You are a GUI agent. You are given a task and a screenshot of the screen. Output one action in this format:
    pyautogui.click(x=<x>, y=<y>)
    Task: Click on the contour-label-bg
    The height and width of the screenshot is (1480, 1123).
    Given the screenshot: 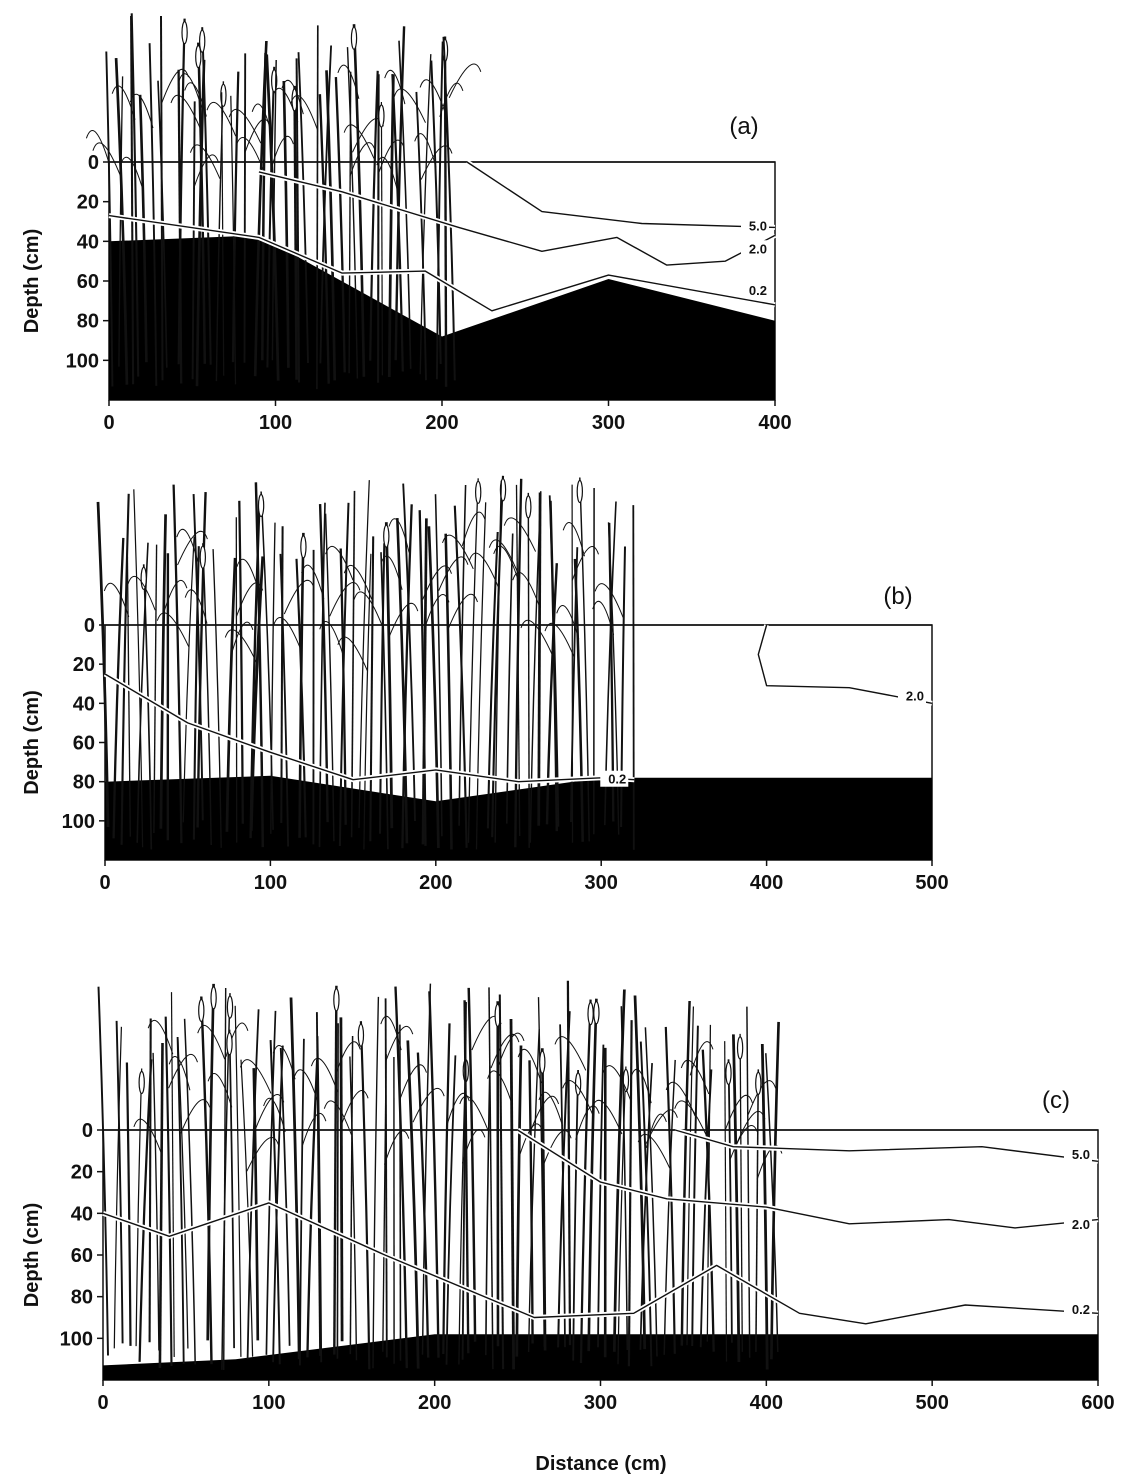 What is the action you would take?
    pyautogui.click(x=614, y=778)
    